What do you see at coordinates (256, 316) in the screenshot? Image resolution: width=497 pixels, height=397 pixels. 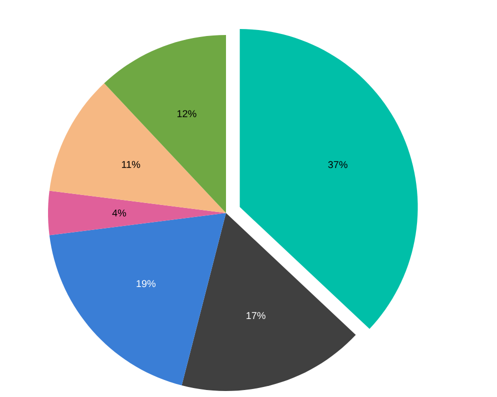 I see `data-label: 17%` at bounding box center [256, 316].